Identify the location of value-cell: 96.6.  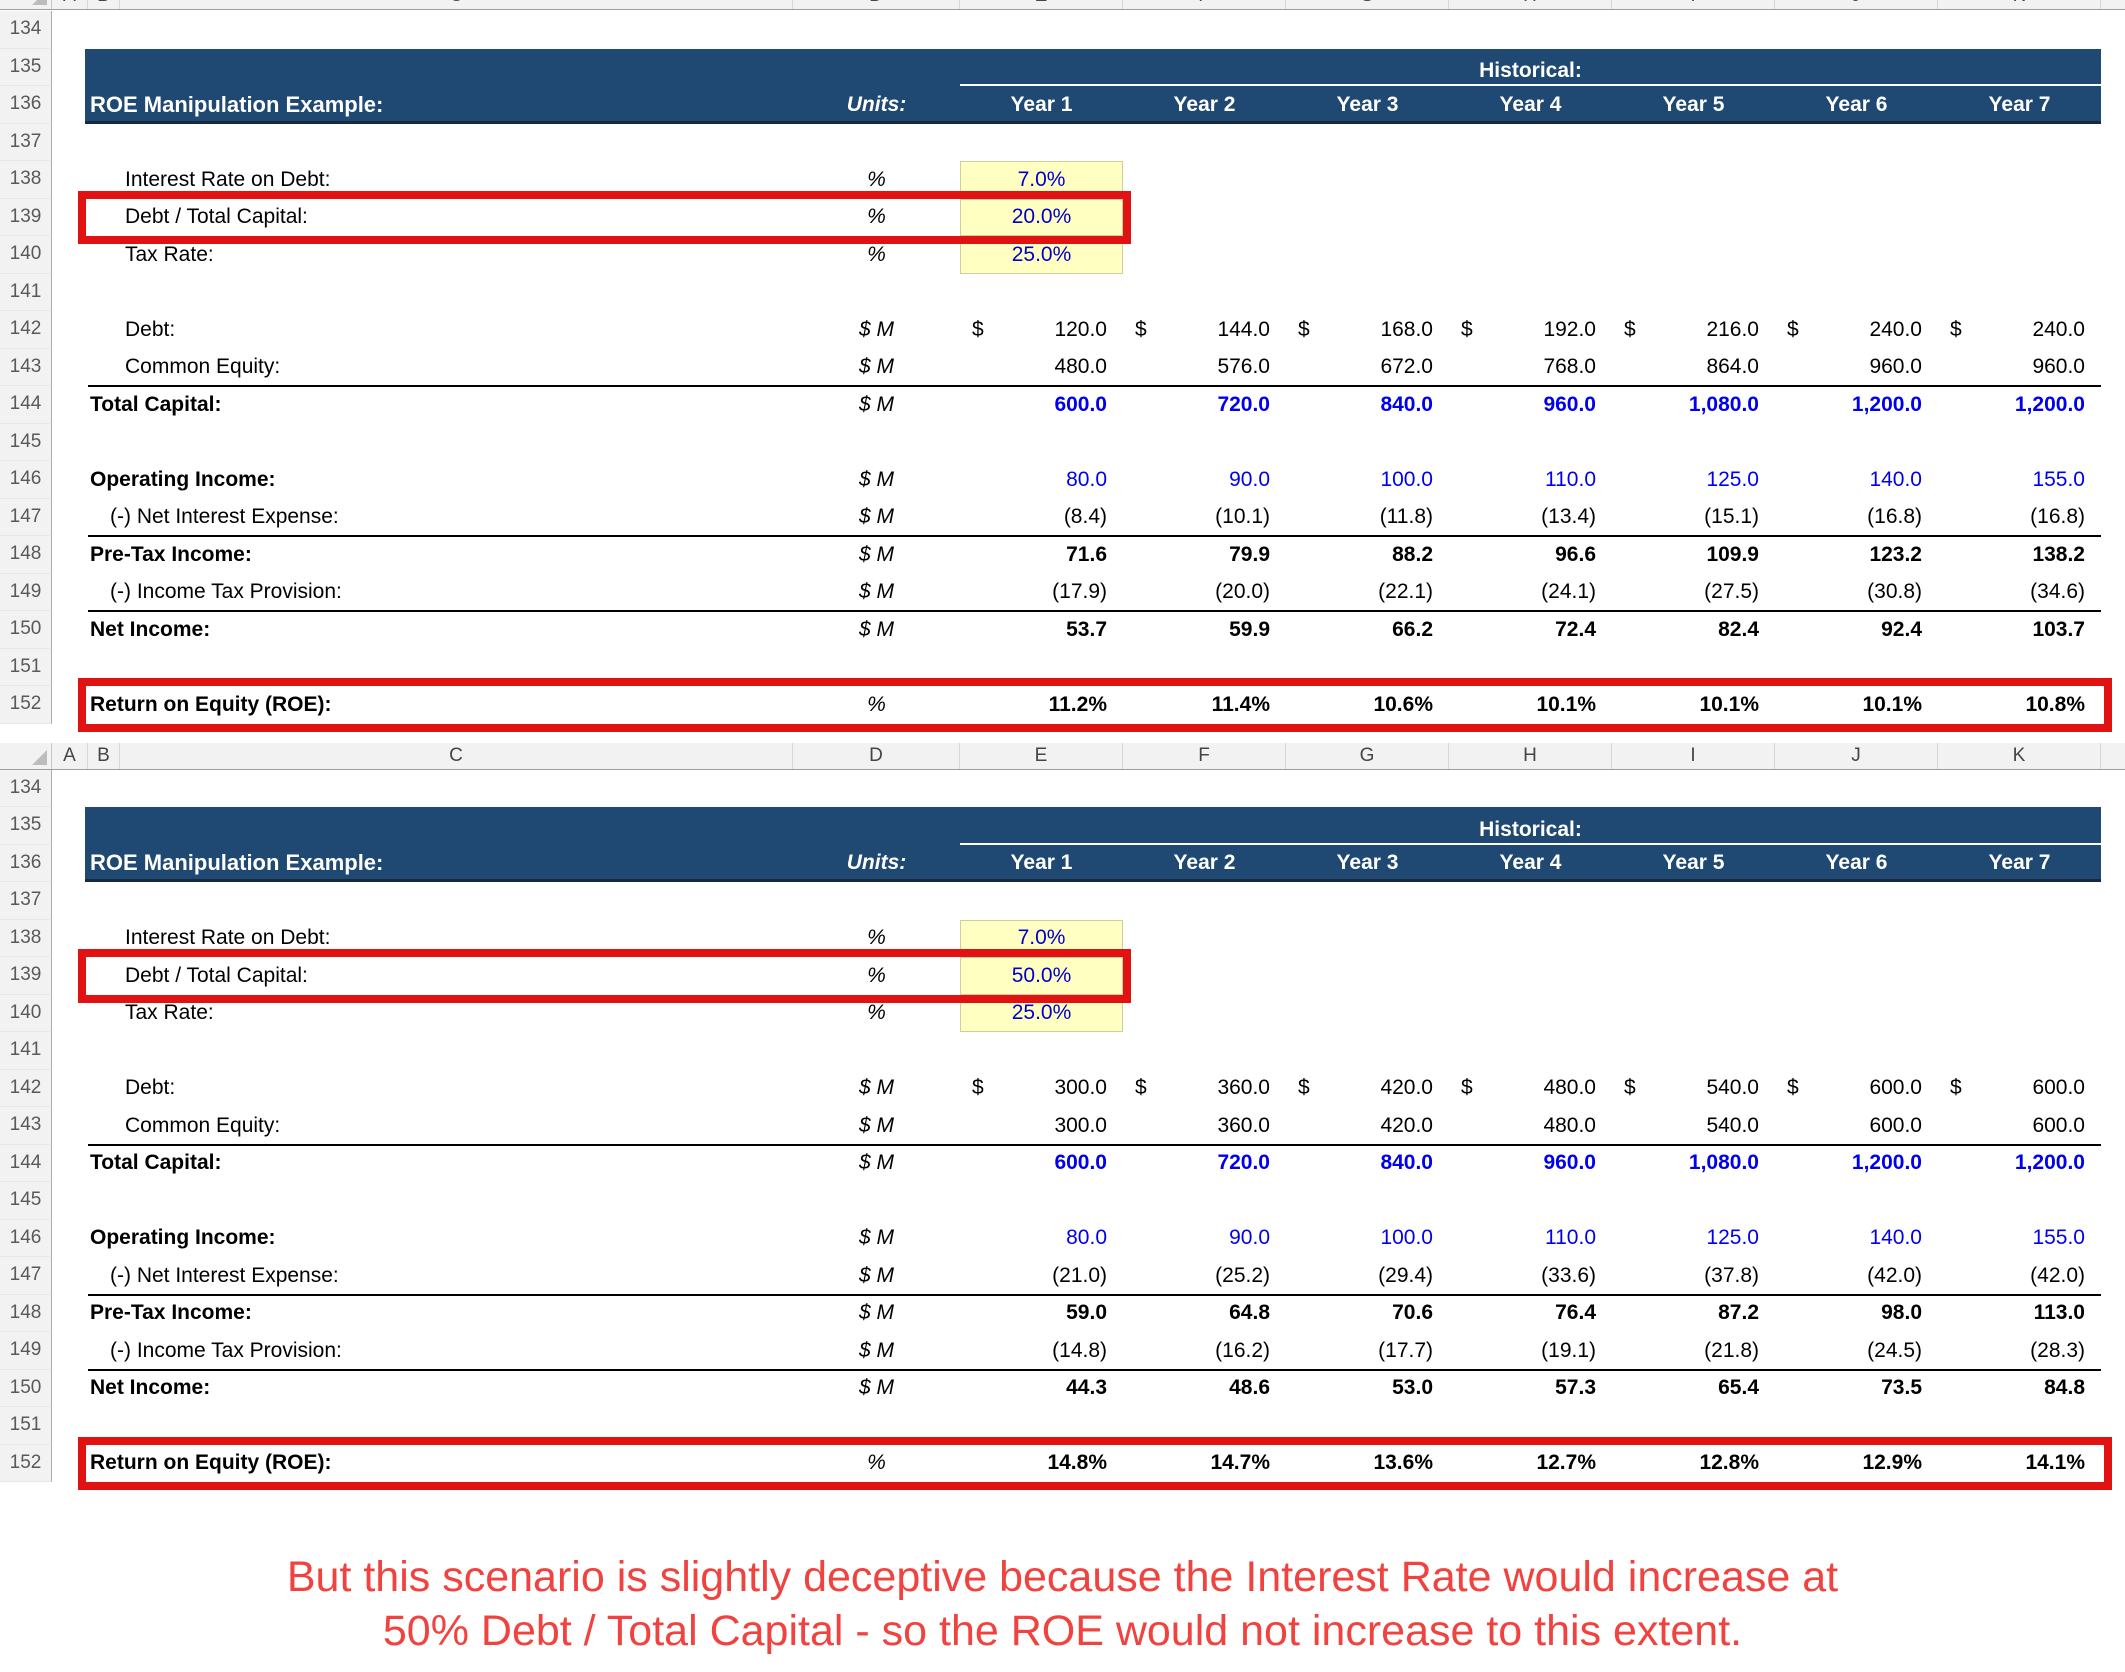
(1575, 554).